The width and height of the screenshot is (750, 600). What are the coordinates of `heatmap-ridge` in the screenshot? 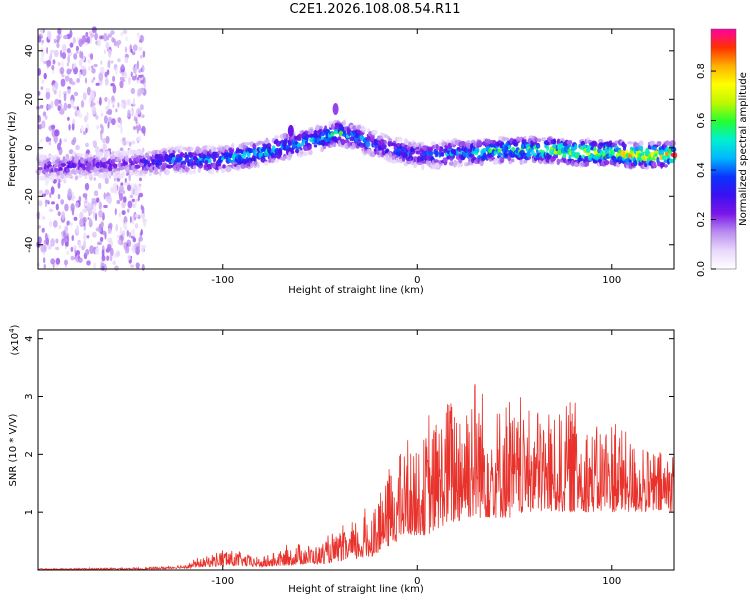 It's located at (356, 150).